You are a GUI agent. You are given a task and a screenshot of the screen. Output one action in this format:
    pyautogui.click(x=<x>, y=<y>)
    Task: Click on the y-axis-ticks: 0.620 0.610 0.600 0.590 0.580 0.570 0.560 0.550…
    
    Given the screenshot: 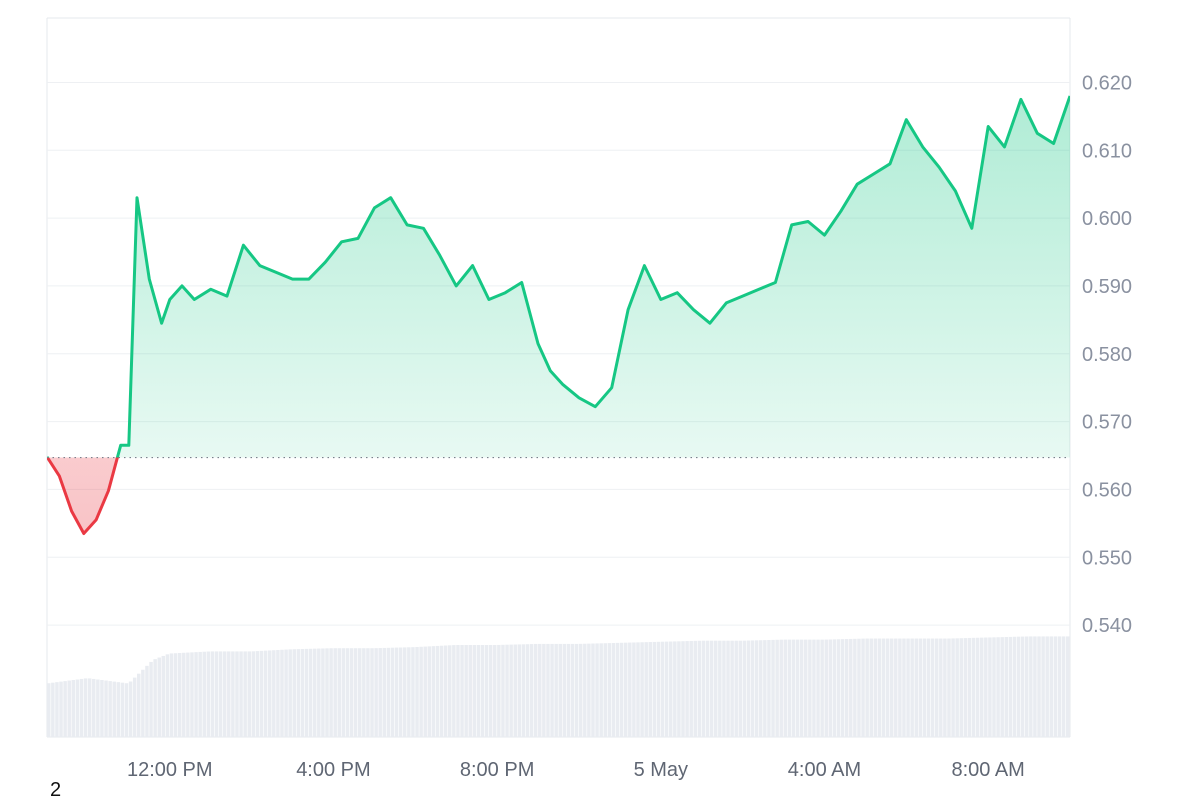 What is the action you would take?
    pyautogui.click(x=1107, y=354)
    